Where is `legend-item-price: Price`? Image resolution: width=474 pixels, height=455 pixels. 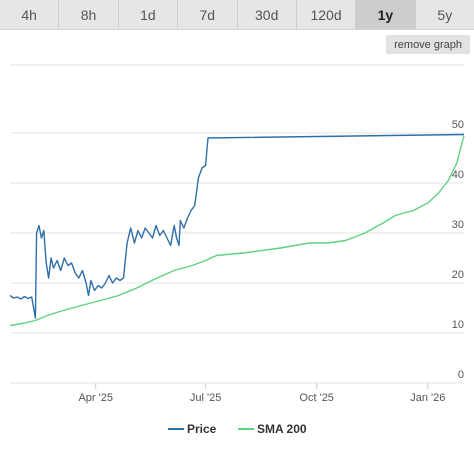
legend-item-price: Price is located at coordinates (192, 429).